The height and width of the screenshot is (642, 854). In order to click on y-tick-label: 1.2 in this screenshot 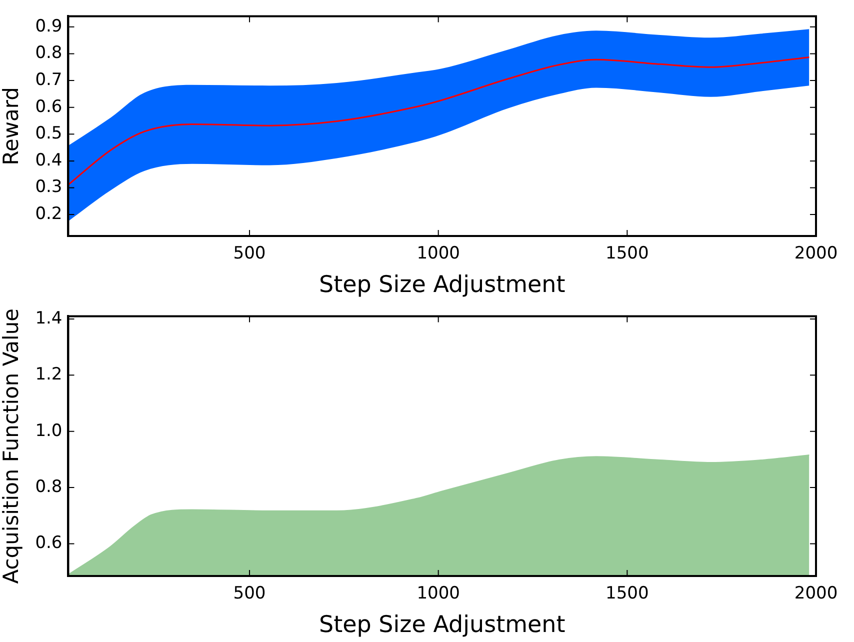, I will do `click(48, 374)`.